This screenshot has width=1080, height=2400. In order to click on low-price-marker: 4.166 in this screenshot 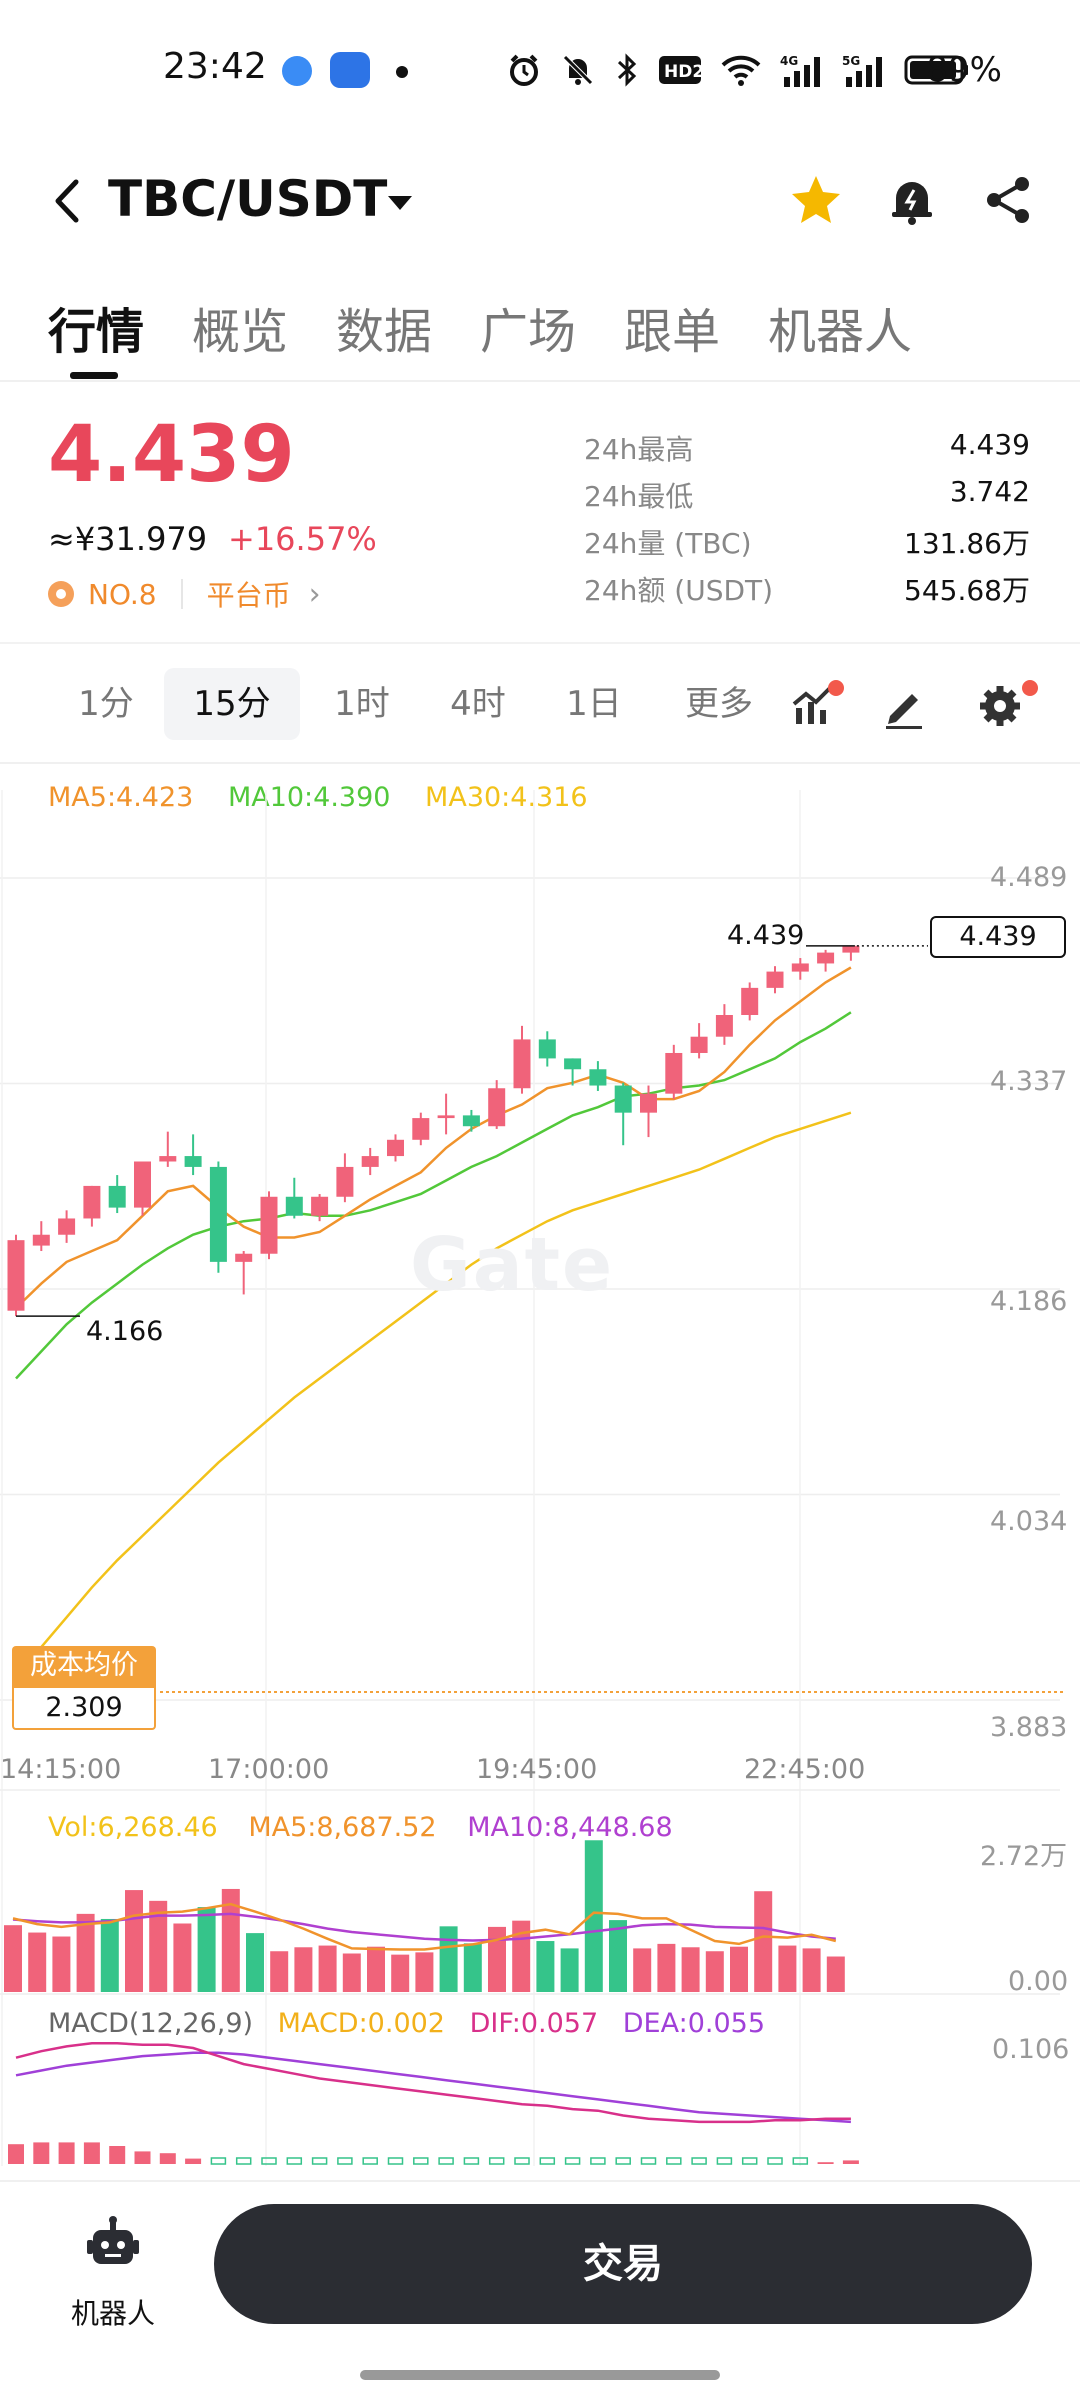, I will do `click(125, 1331)`.